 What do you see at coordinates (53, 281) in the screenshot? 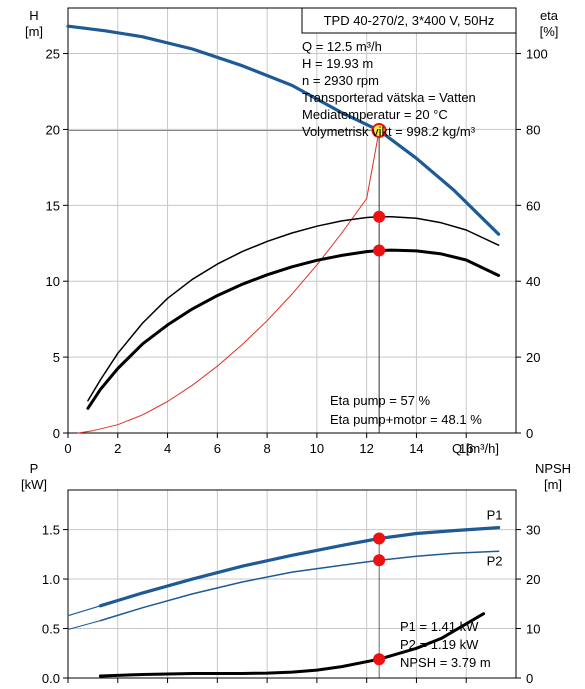
I see `y-tick-label: 10` at bounding box center [53, 281].